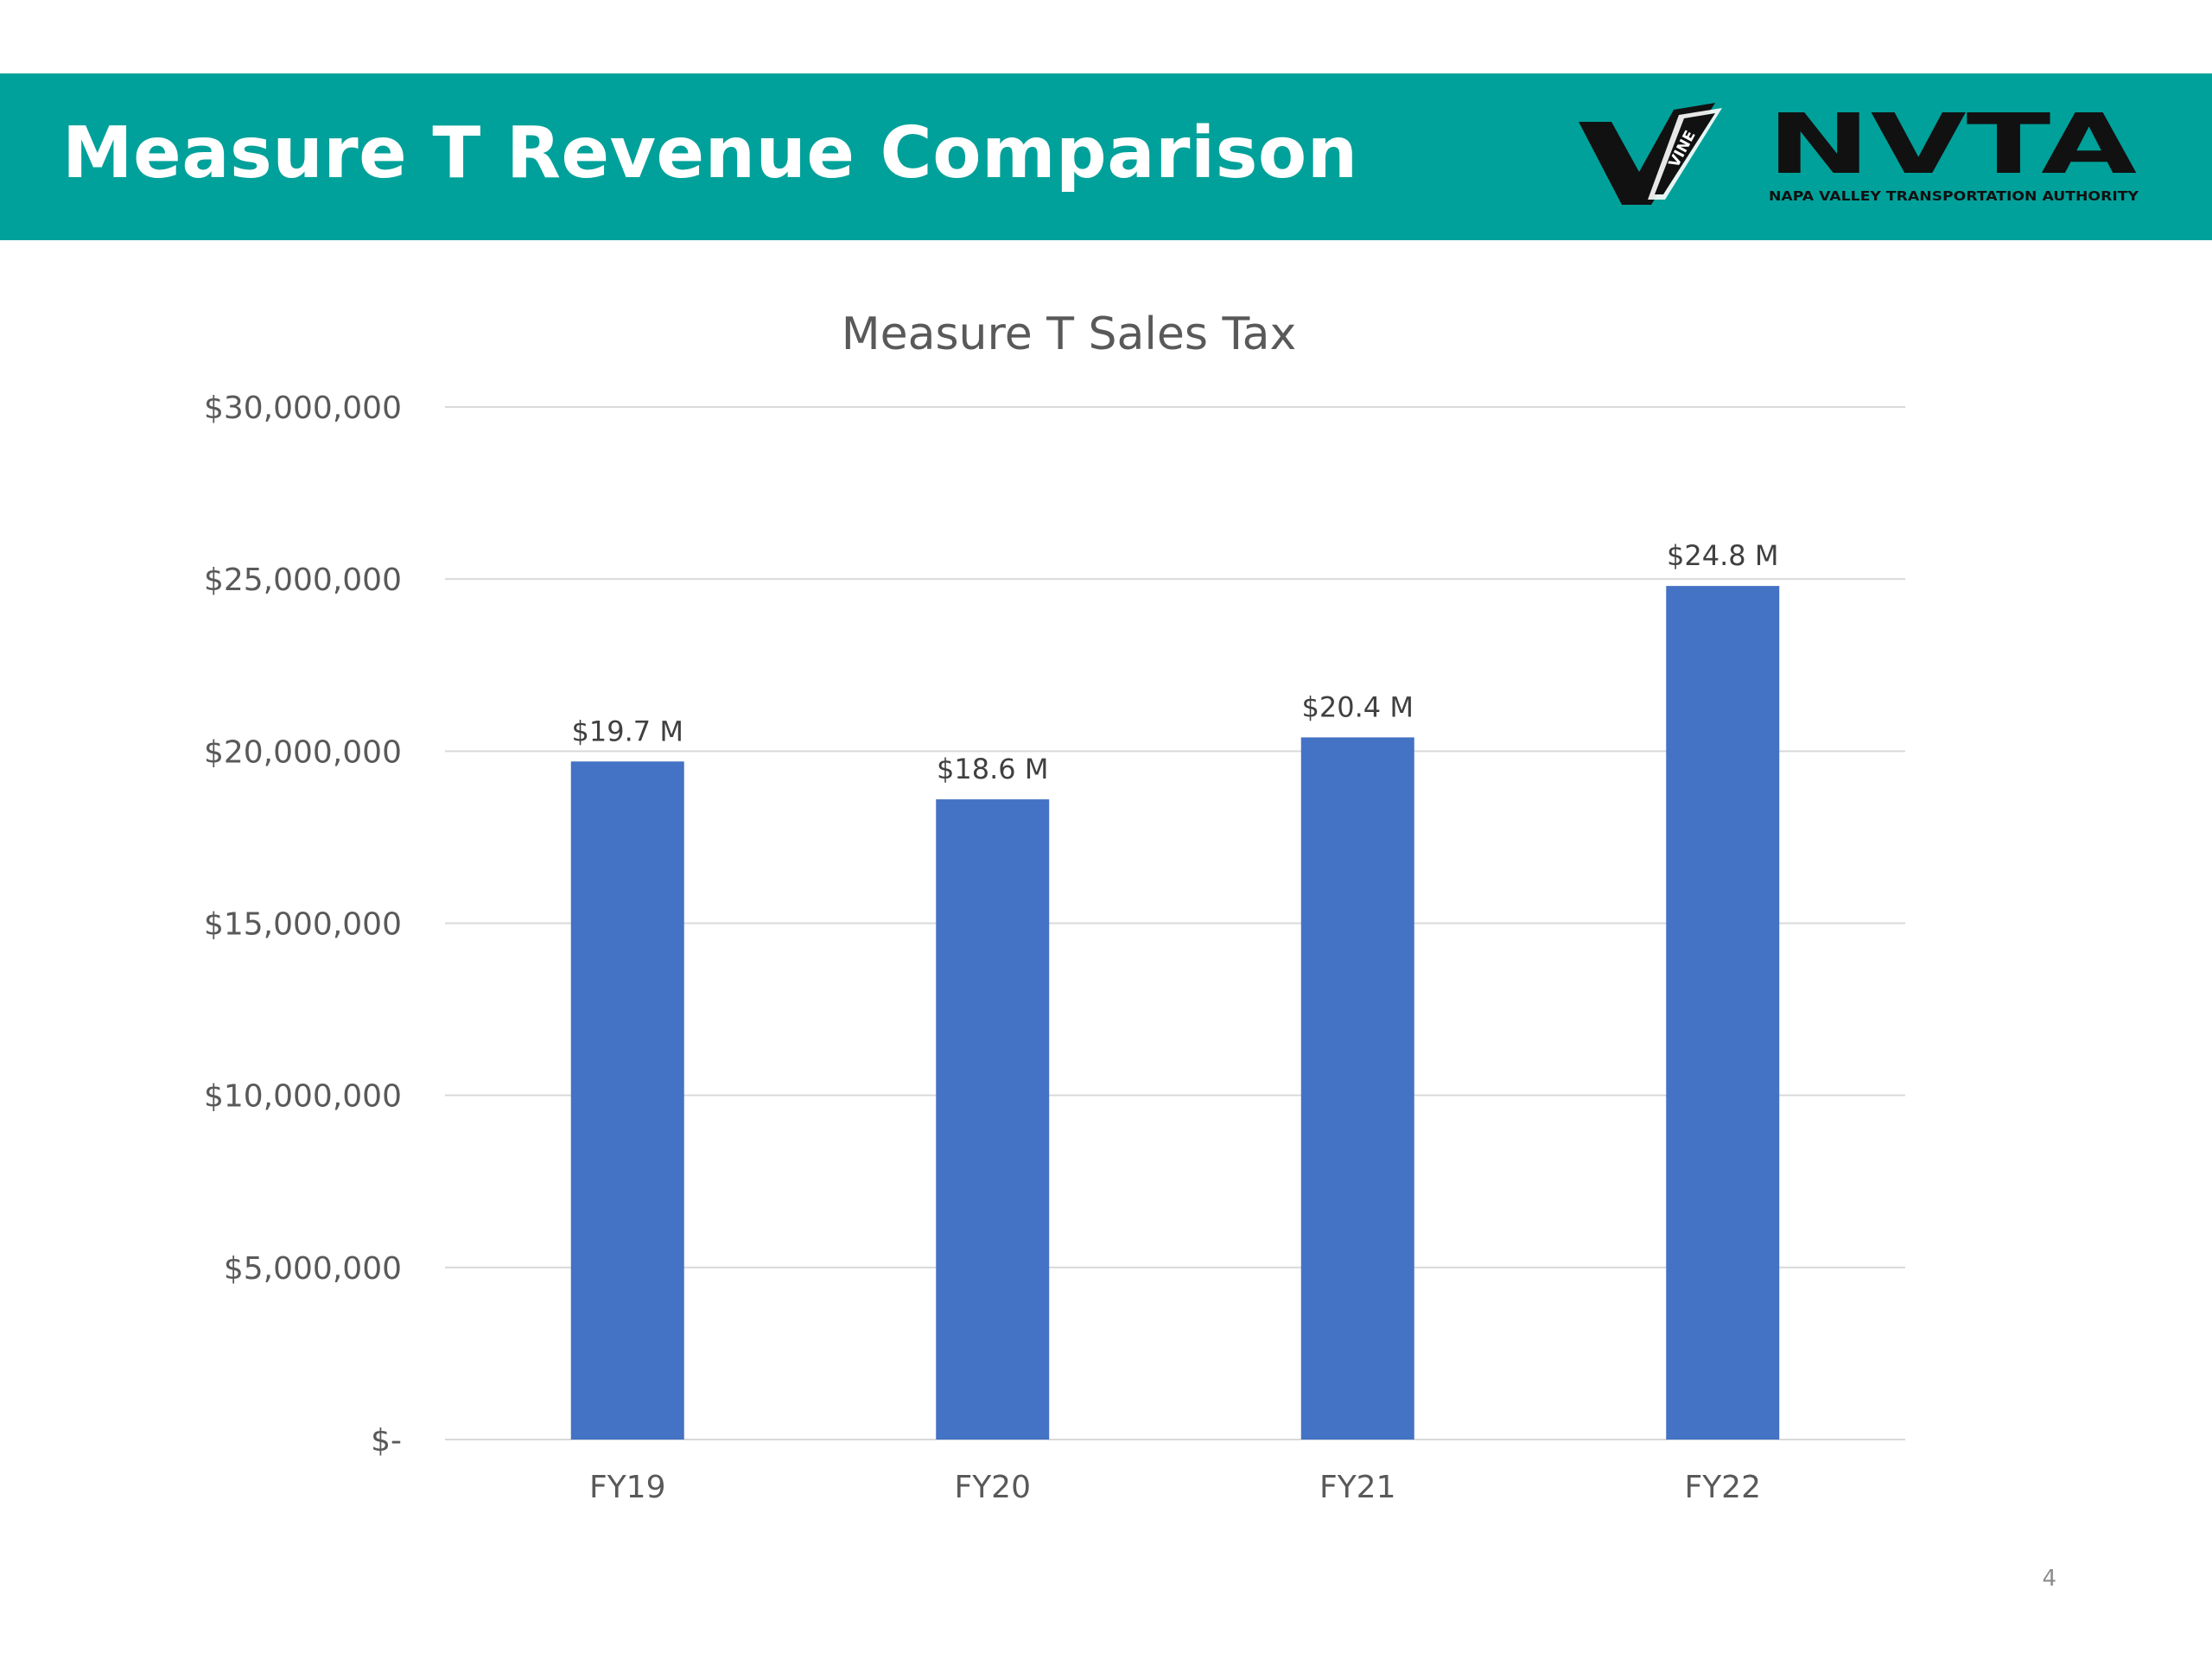  I want to click on y-tick-label: $15,000,000, so click(303, 925).